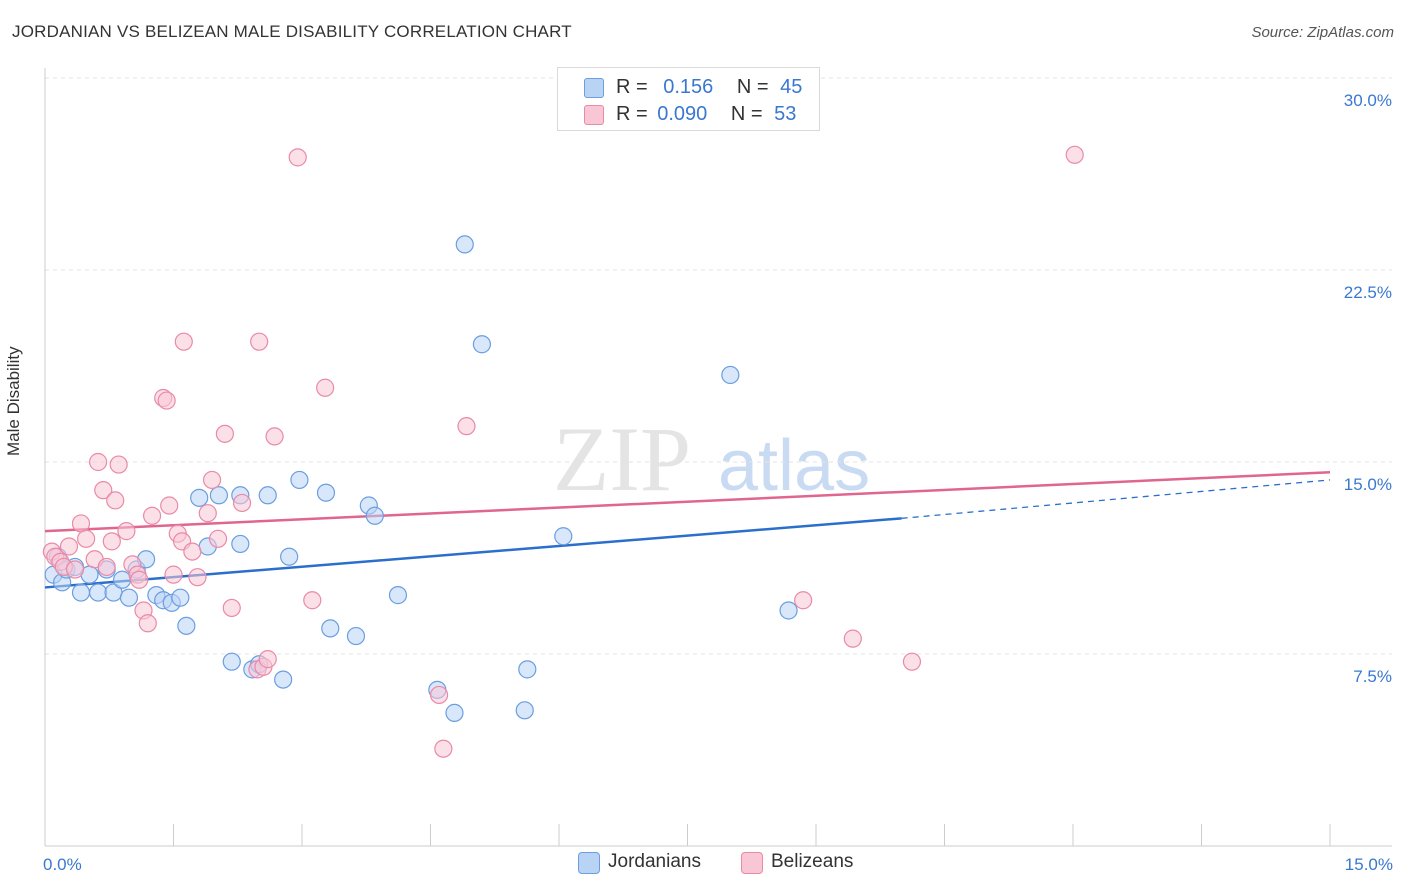  What do you see at coordinates (1322, 32) in the screenshot?
I see `source-label: Source: ZipAtlas.com` at bounding box center [1322, 32].